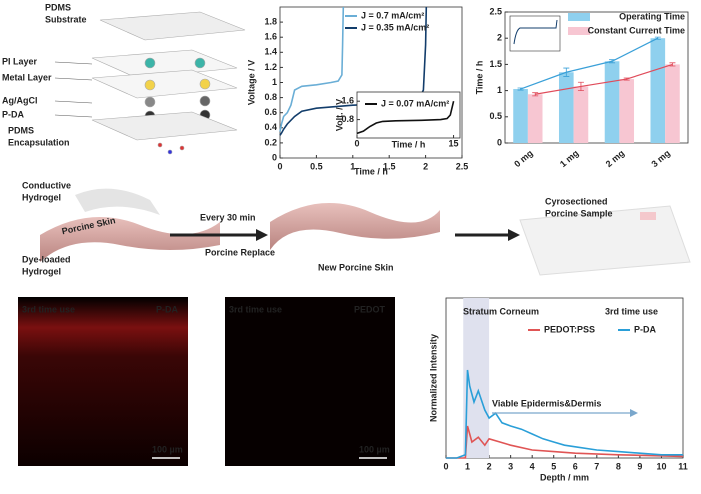 The image size is (701, 494). Describe the element at coordinates (660, 158) in the screenshot. I see `x-tick-label: 3 mg` at that location.